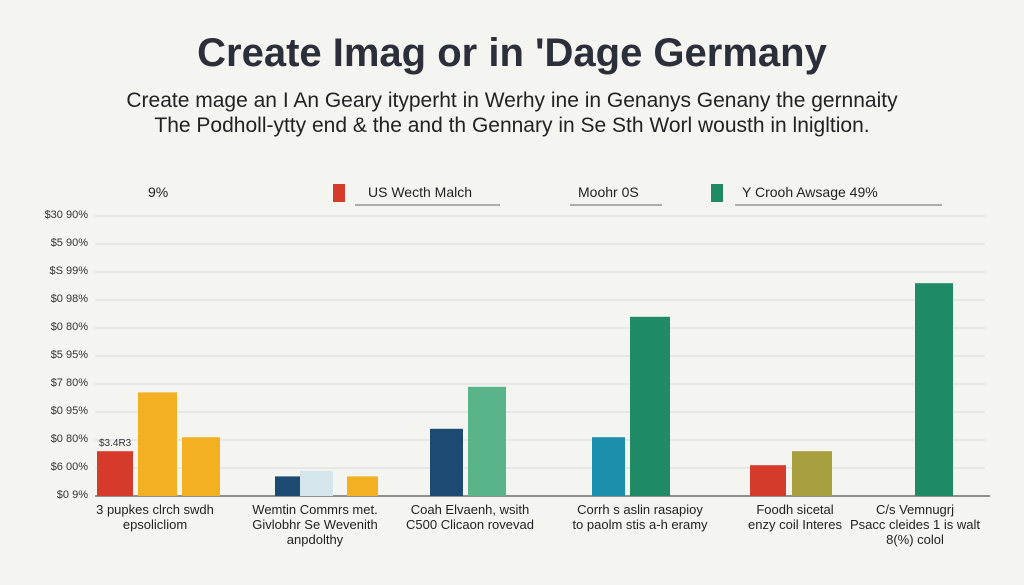  I want to click on y-tick-label: $6 00%, so click(69, 467).